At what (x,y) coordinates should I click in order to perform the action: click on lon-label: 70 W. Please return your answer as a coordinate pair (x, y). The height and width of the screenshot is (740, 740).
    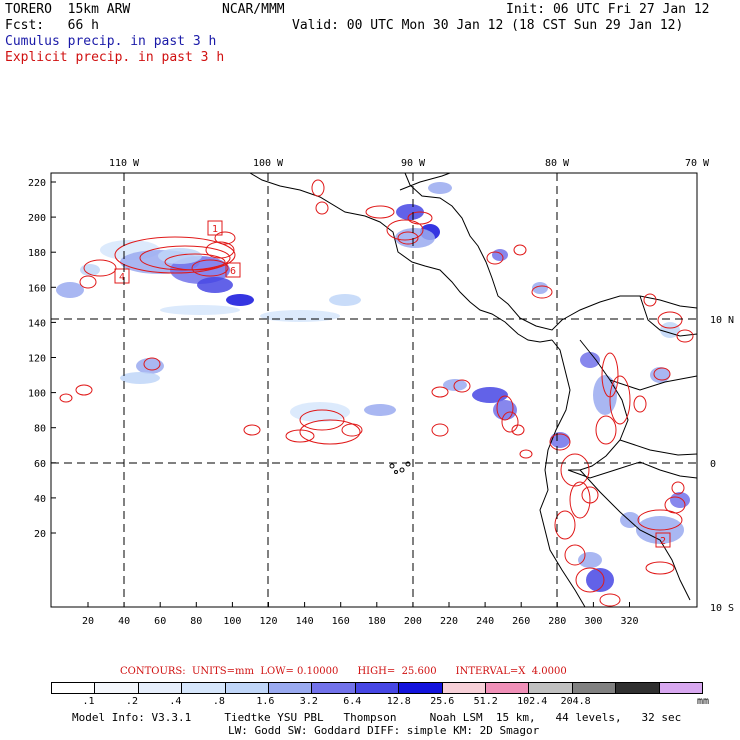
    Looking at the image, I should click on (697, 163).